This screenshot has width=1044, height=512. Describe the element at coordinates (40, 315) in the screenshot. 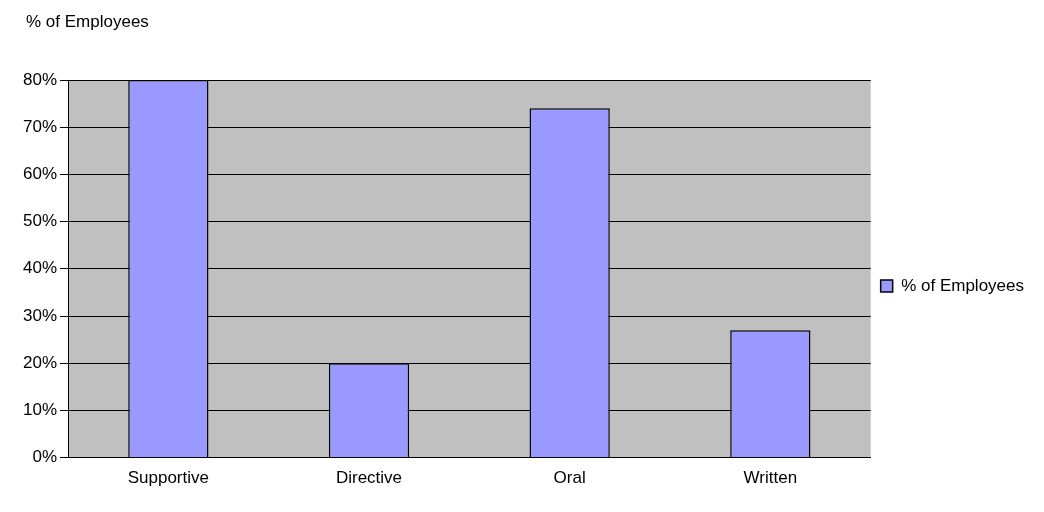

I see `y-tick-label: 30%` at that location.